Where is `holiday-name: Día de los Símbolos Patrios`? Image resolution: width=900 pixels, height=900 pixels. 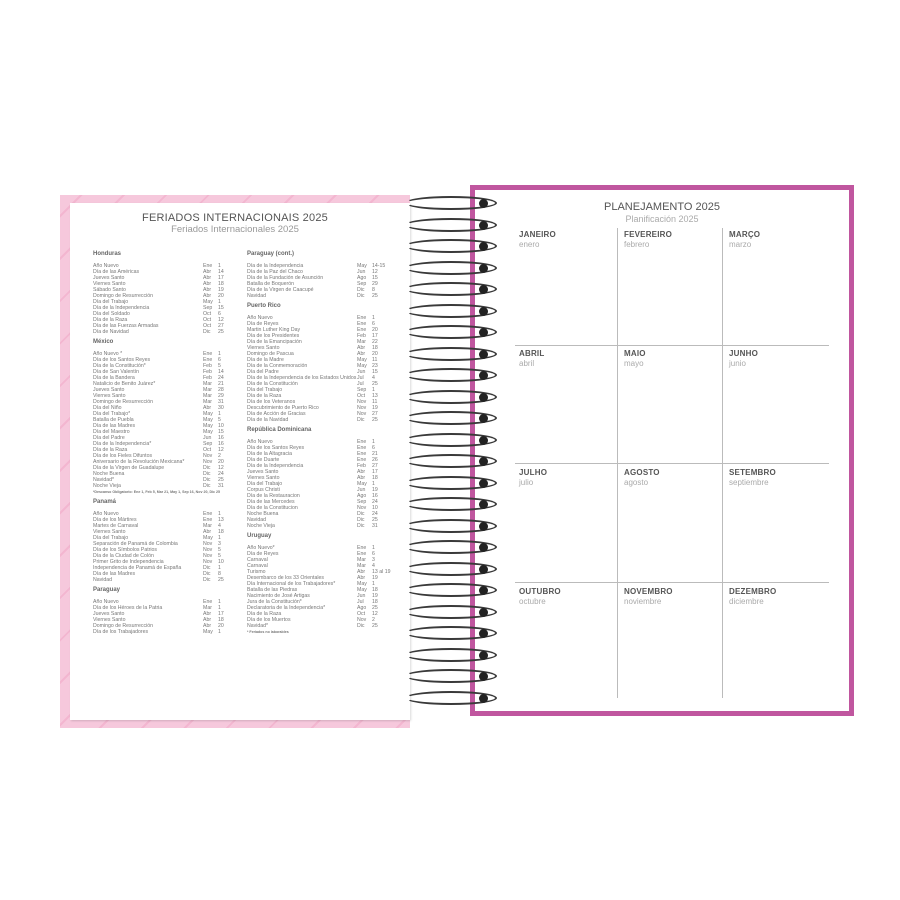 holiday-name: Día de los Símbolos Patrios is located at coordinates (125, 550).